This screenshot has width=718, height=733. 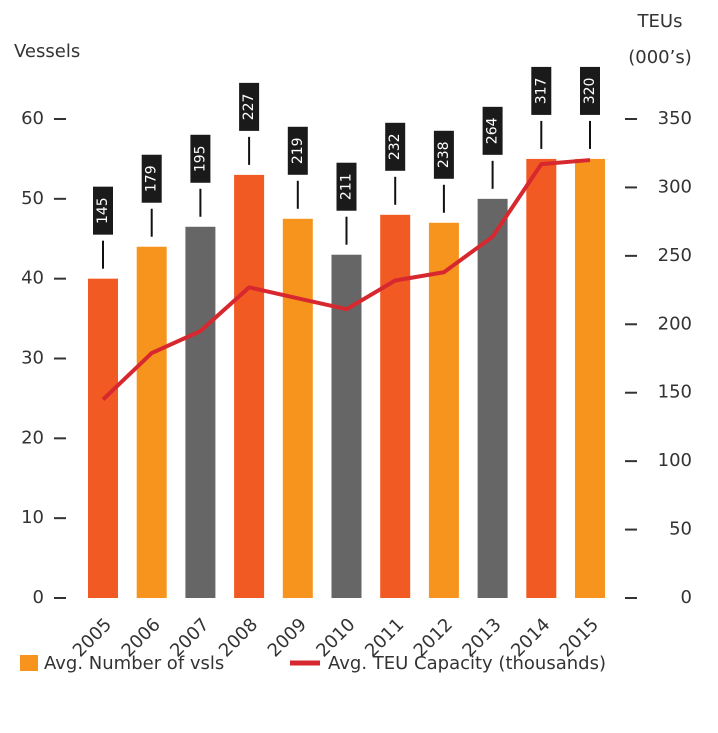 What do you see at coordinates (660, 57) in the screenshot?
I see `y2-axis-label: (000’s)` at bounding box center [660, 57].